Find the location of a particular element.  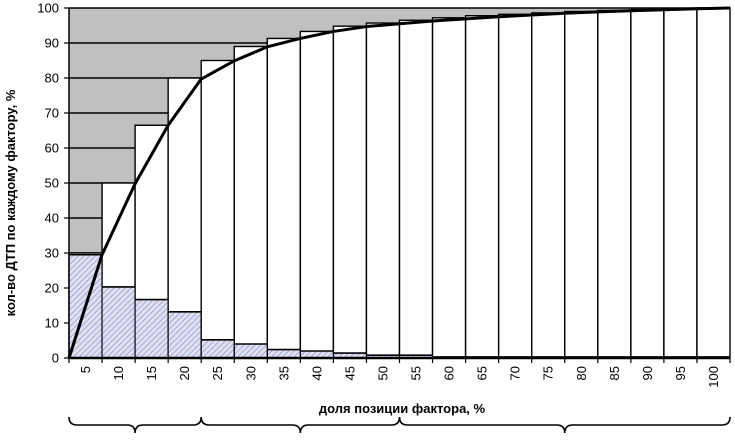

x-tick-label: 35 is located at coordinates (283, 373).